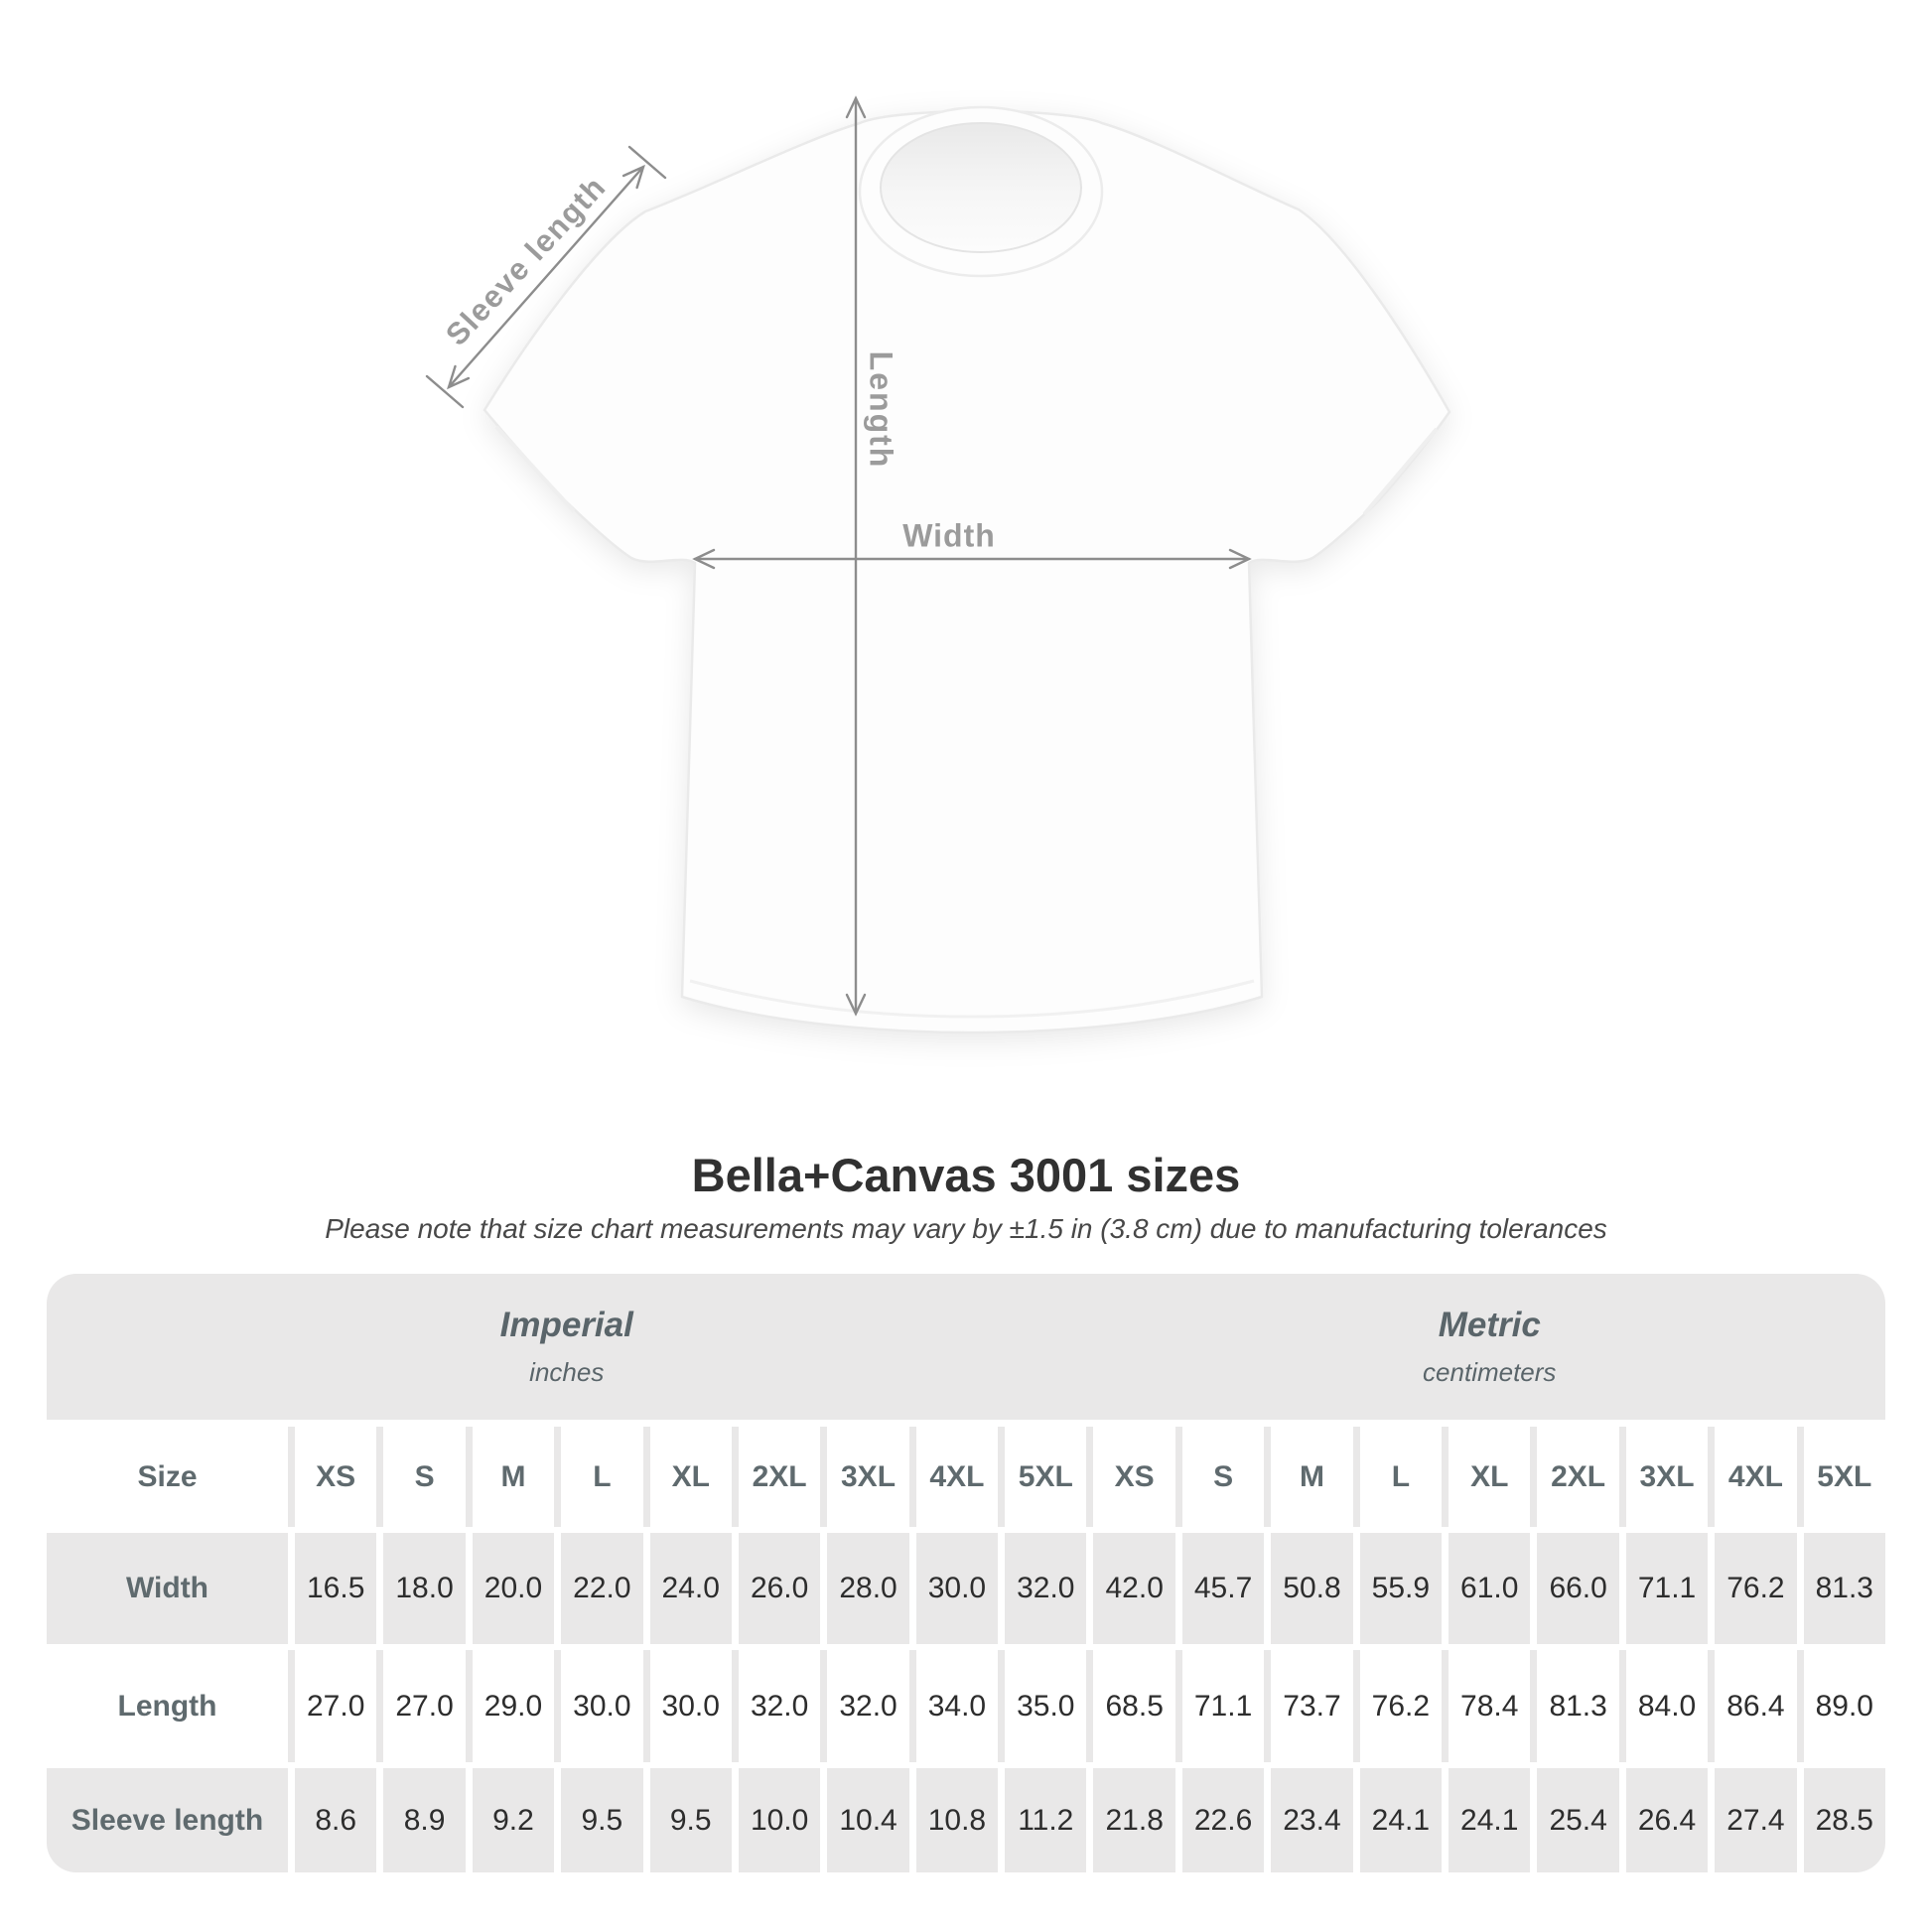  I want to click on unit-group-header-row: Imperial inches Metric centimeters, so click(966, 1347).